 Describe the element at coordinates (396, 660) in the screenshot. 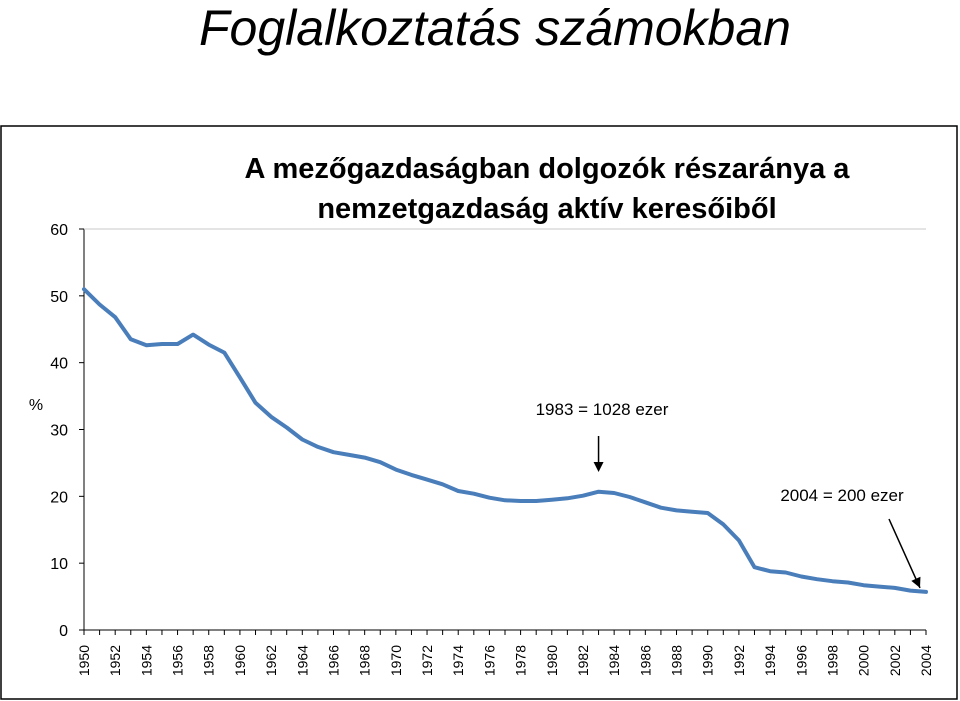

I see `x-tick-label: 1970` at that location.